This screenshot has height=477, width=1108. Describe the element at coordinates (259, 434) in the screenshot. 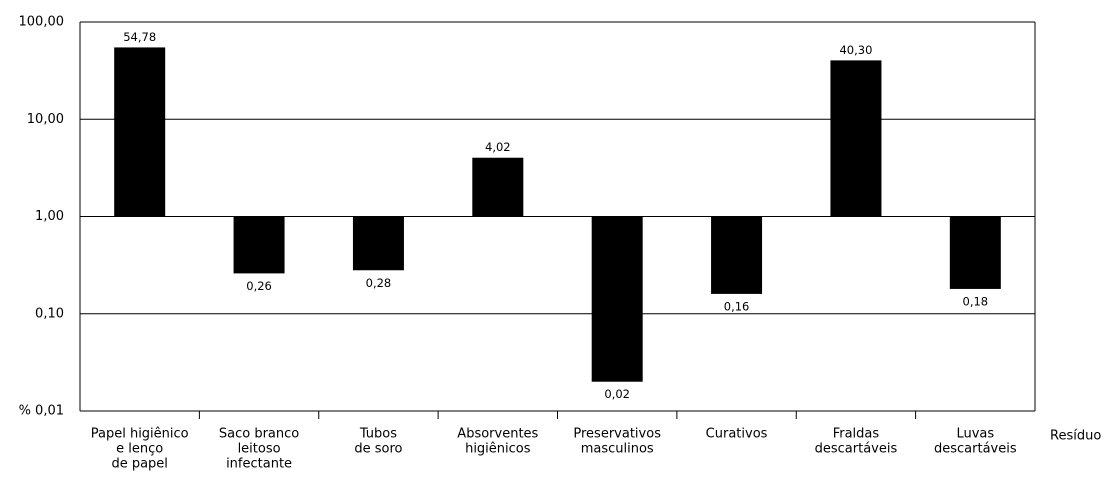

I see `x-tick-label: Saco branco` at that location.